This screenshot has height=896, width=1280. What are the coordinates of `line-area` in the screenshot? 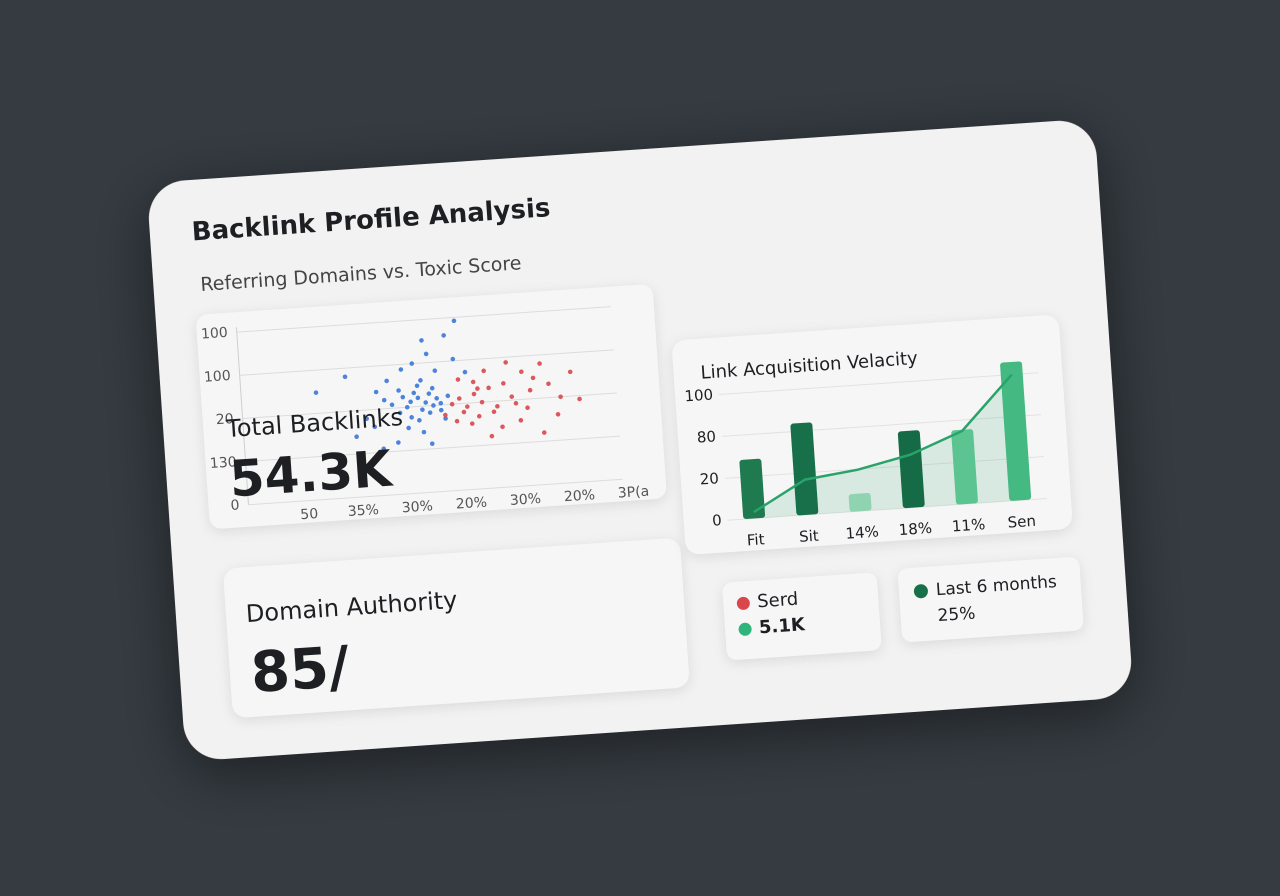 It's located at (887, 446).